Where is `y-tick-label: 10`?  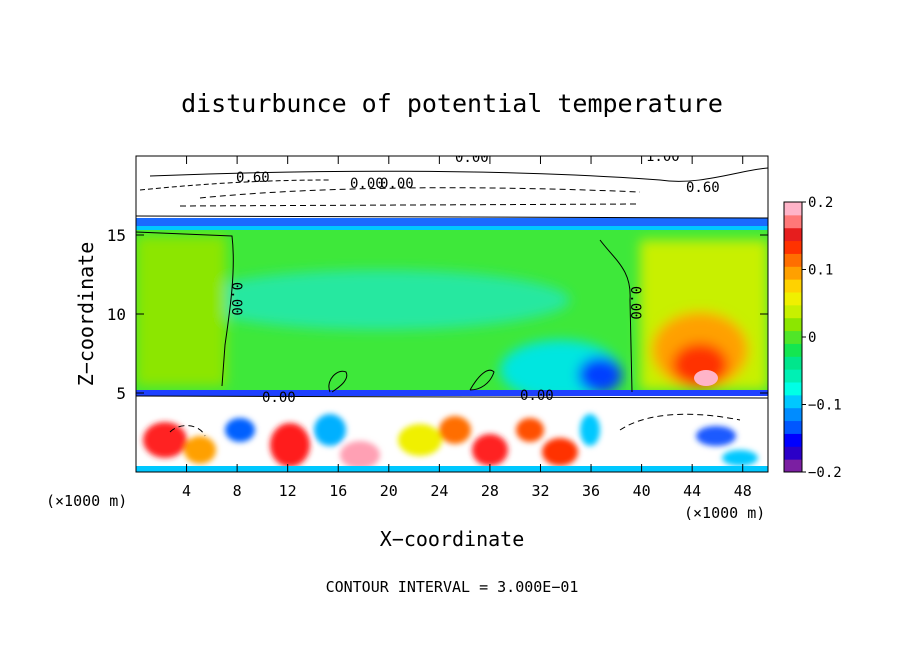
y-tick-label: 10 is located at coordinates (116, 314).